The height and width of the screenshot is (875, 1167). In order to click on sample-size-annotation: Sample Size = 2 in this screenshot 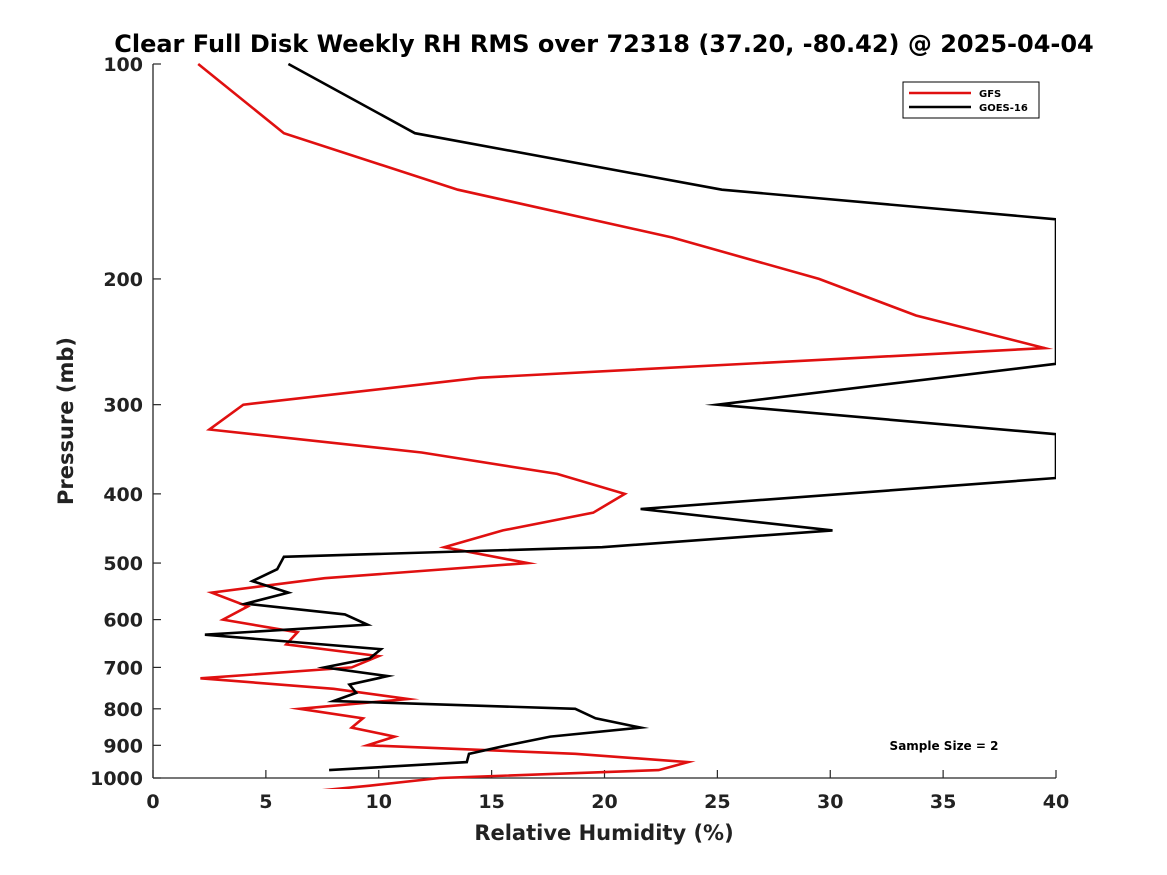, I will do `click(944, 746)`.